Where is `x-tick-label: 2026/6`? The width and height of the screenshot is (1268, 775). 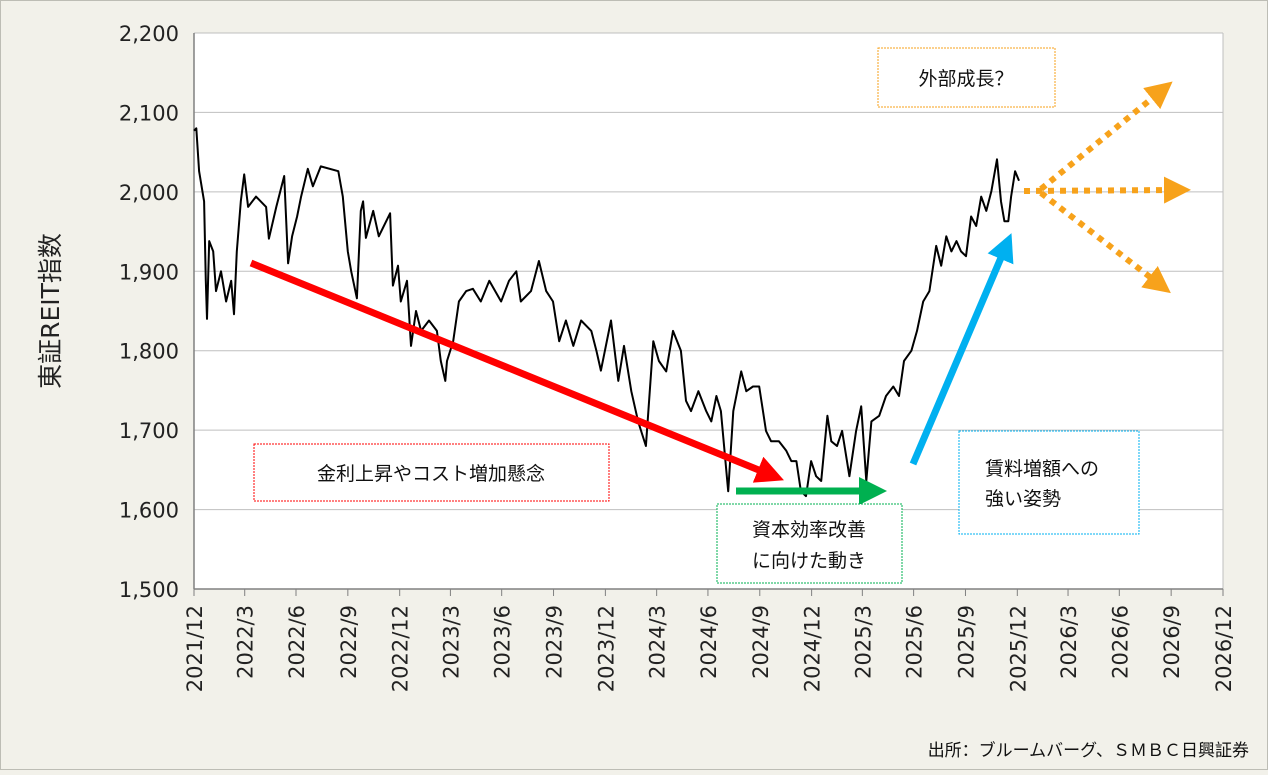 x-tick-label: 2026/6 is located at coordinates (1120, 642).